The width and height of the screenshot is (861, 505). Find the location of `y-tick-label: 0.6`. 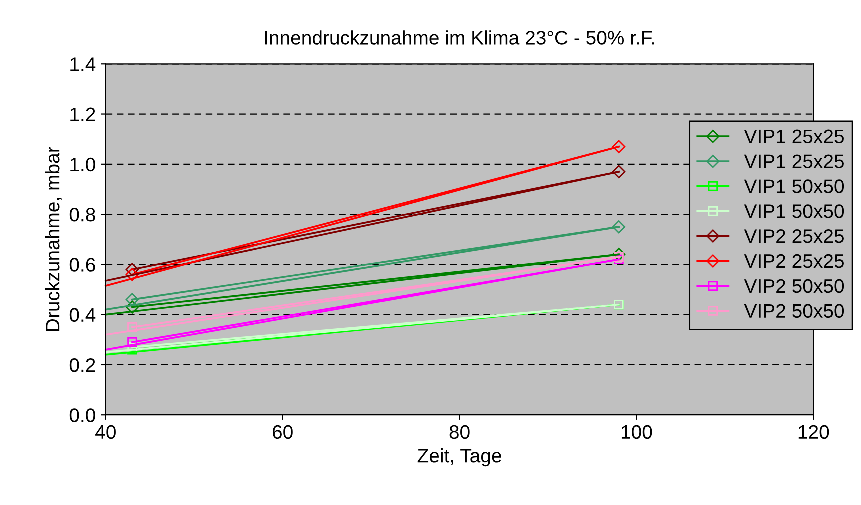

y-tick-label: 0.6 is located at coordinates (83, 265).